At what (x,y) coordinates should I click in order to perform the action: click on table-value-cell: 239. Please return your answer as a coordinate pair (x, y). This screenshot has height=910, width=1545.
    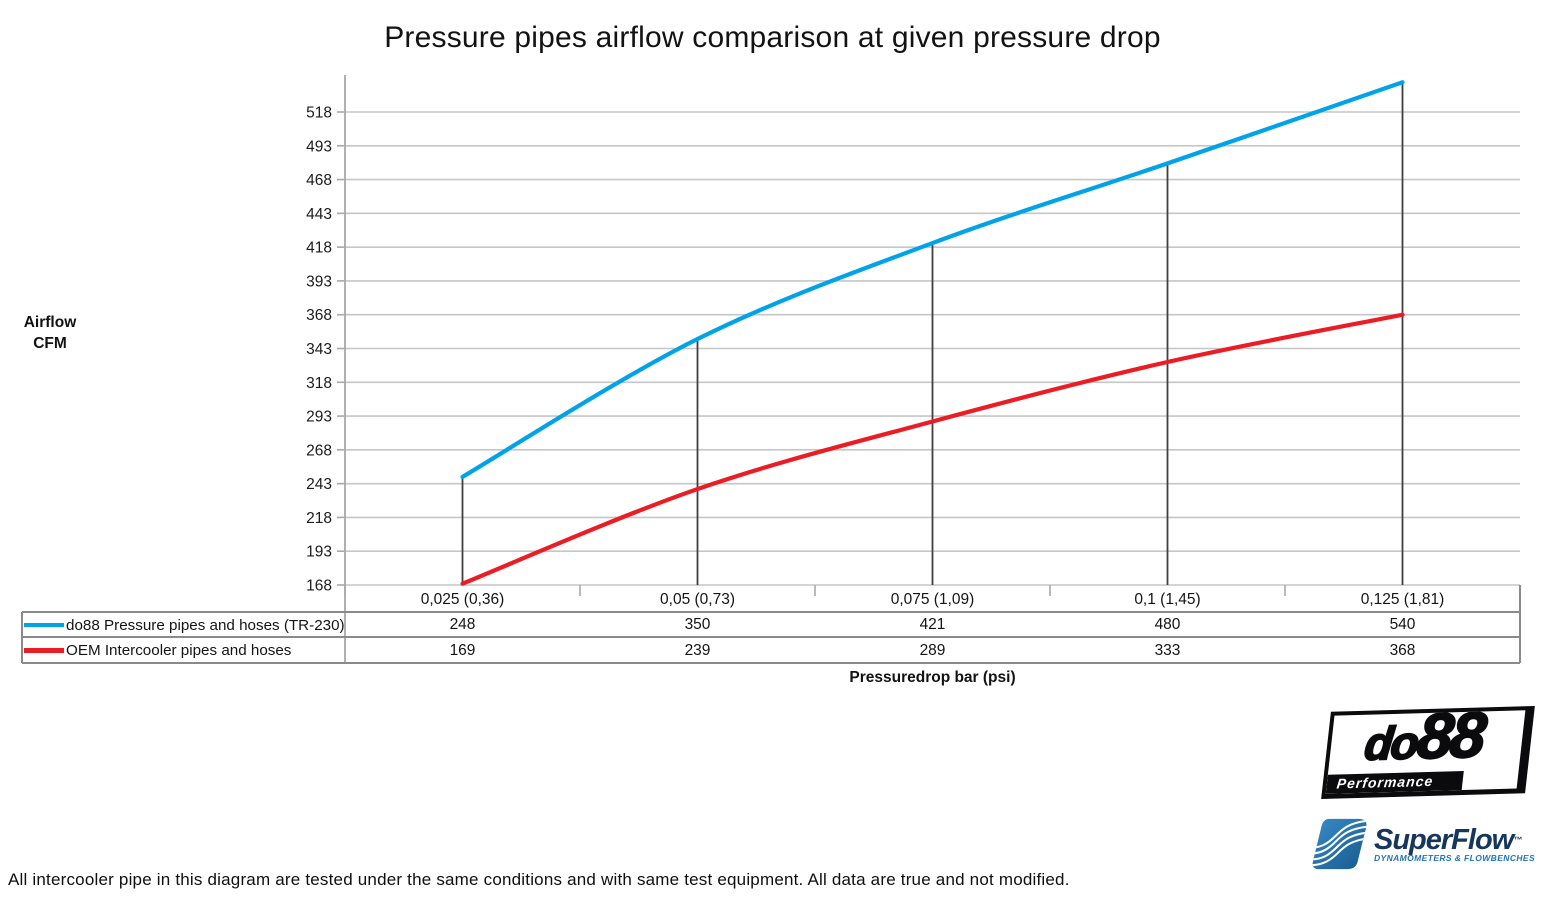
    Looking at the image, I should click on (697, 650).